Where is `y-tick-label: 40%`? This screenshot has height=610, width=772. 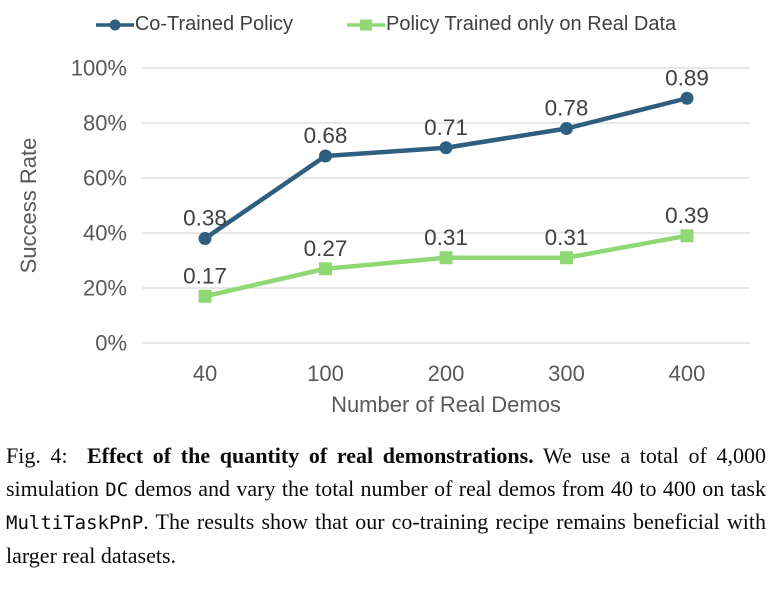 y-tick-label: 40% is located at coordinates (105, 233).